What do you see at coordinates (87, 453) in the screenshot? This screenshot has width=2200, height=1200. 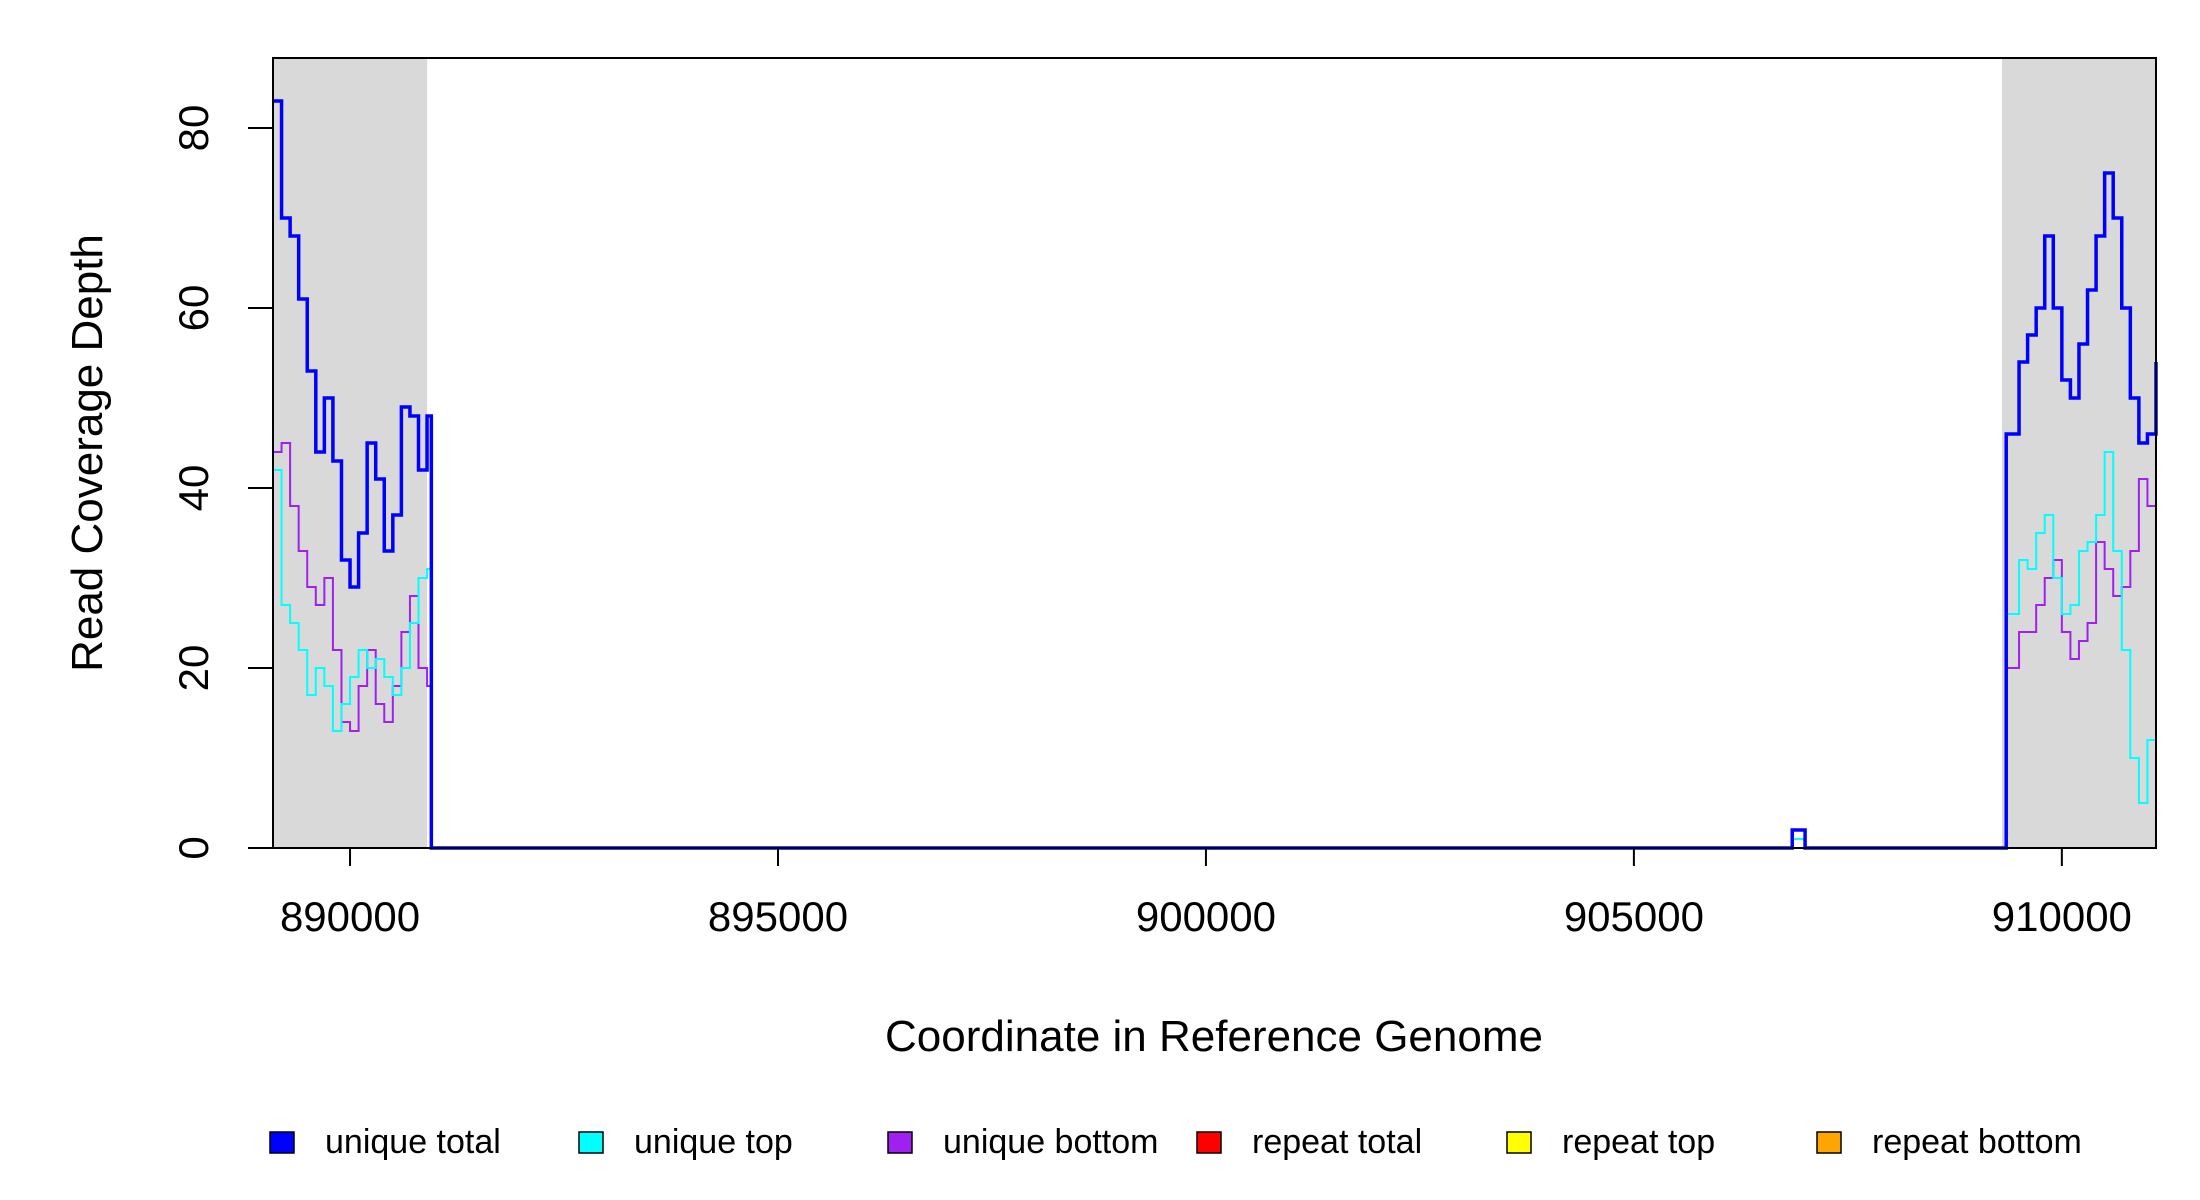 I see `y-axis-label: Read Coverage Depth` at bounding box center [87, 453].